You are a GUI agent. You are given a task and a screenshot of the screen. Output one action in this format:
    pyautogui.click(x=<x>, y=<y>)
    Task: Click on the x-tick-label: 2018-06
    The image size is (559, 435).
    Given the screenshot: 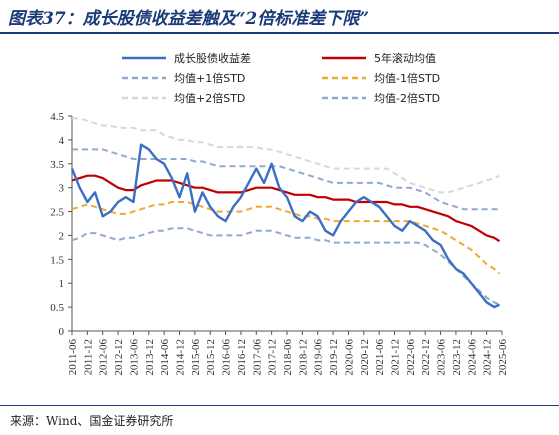 What is the action you would take?
    pyautogui.click(x=288, y=357)
    